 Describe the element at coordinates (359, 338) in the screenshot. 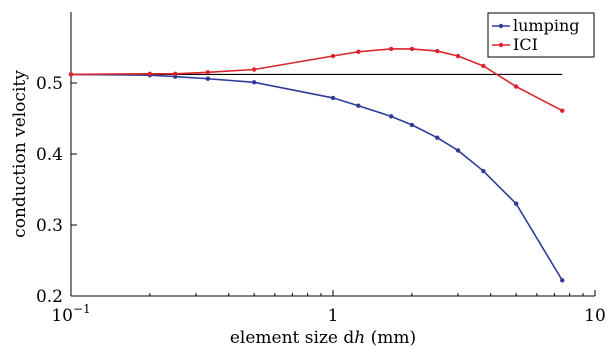

I see `x-axis-title-part: h` at that location.